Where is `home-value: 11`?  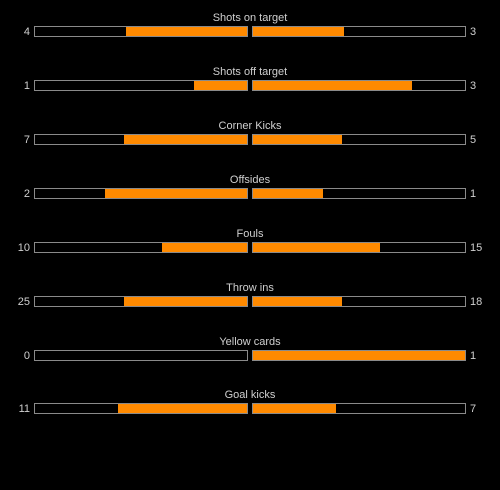 home-value: 11 is located at coordinates (24, 409).